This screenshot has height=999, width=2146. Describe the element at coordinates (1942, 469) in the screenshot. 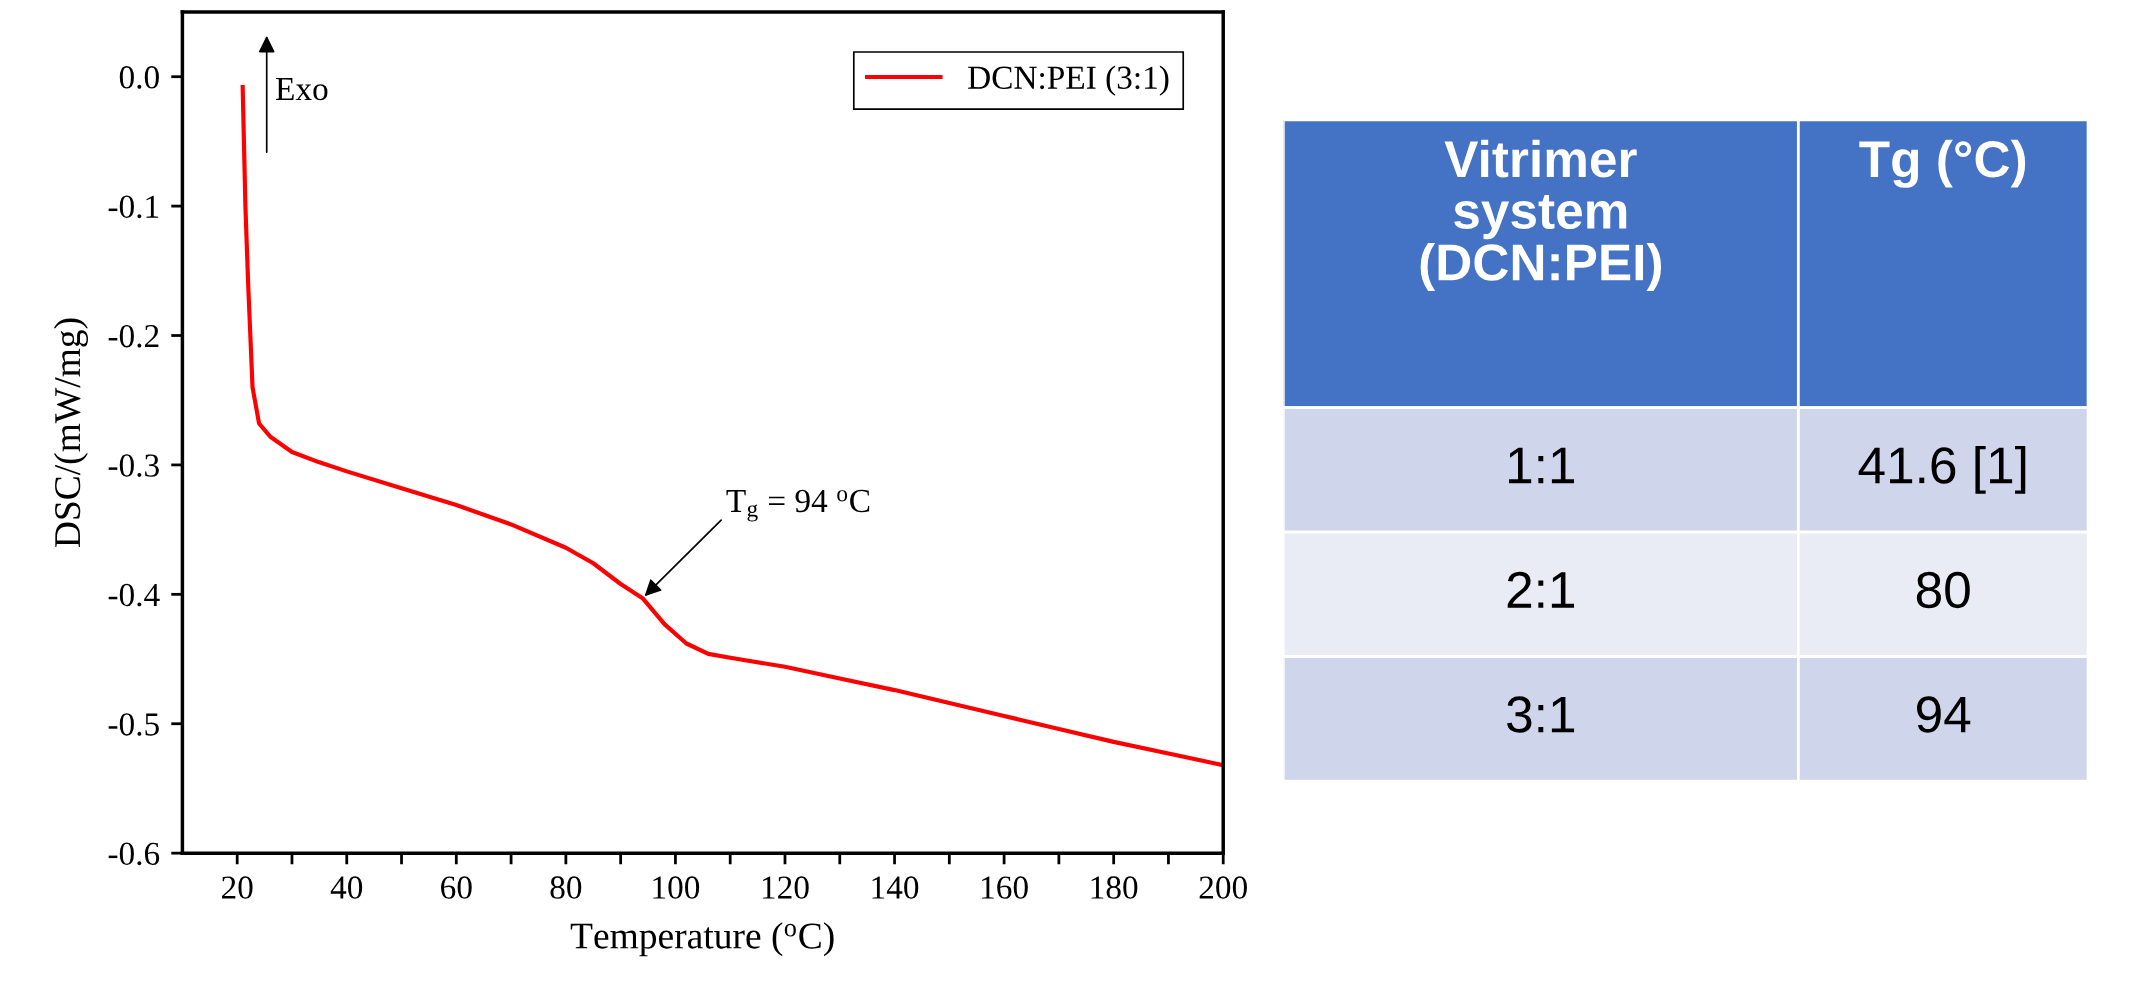

I see `text: 41.6 [1]` at that location.